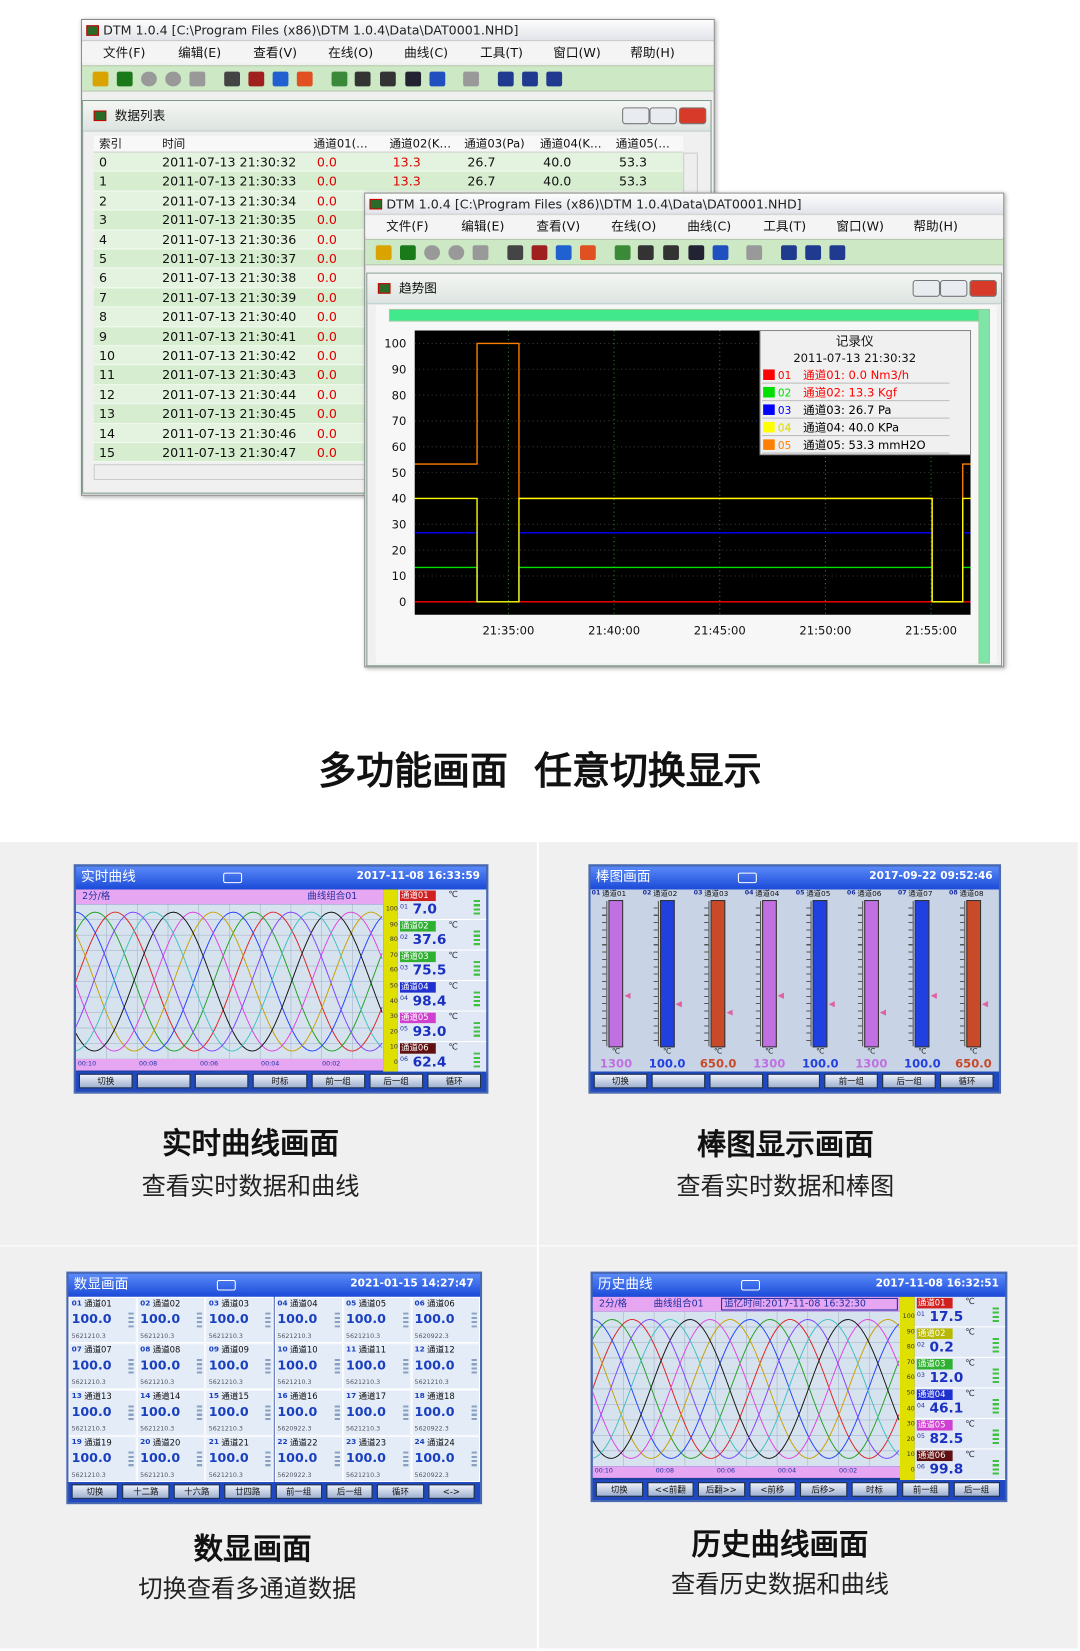 This screenshot has height=1651, width=1080. I want to click on channel-total: 5621210.3, so click(88, 1336).